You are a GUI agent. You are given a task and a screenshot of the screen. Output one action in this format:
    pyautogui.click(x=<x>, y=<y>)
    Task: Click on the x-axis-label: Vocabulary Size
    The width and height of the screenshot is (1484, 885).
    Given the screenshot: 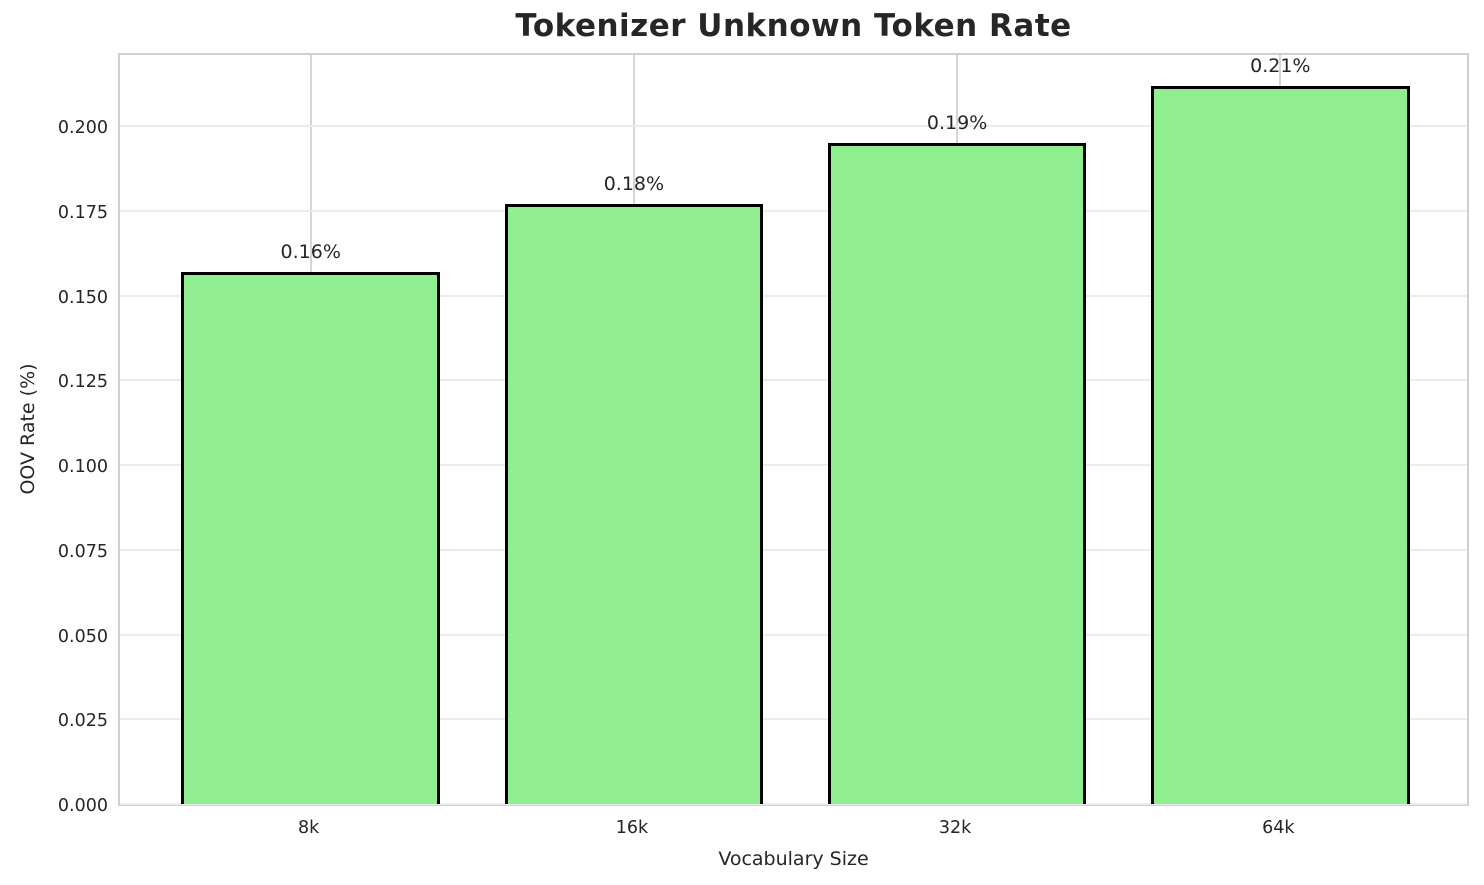 What is the action you would take?
    pyautogui.click(x=793, y=859)
    